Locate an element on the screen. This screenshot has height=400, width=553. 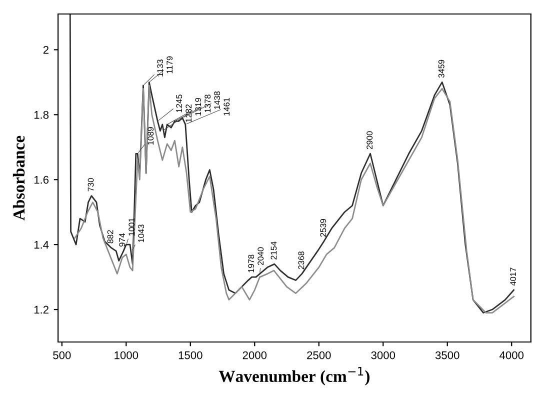
annotation: 3459 is located at coordinates (441, 69).